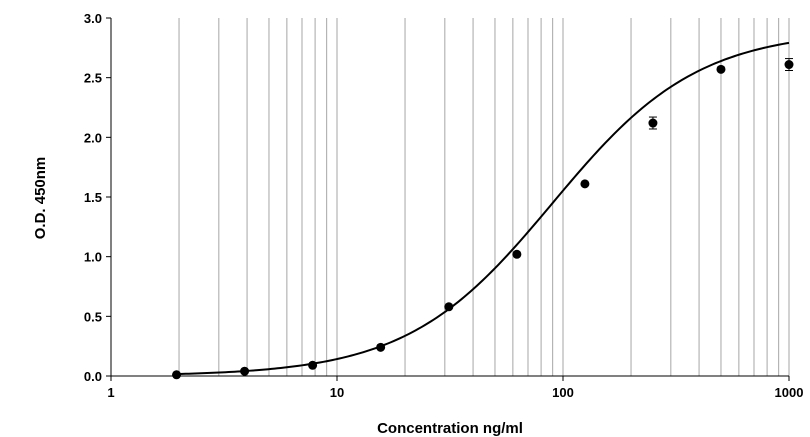 This screenshot has height=437, width=810. What do you see at coordinates (93, 376) in the screenshot?
I see `y-tick-label: 0.0` at bounding box center [93, 376].